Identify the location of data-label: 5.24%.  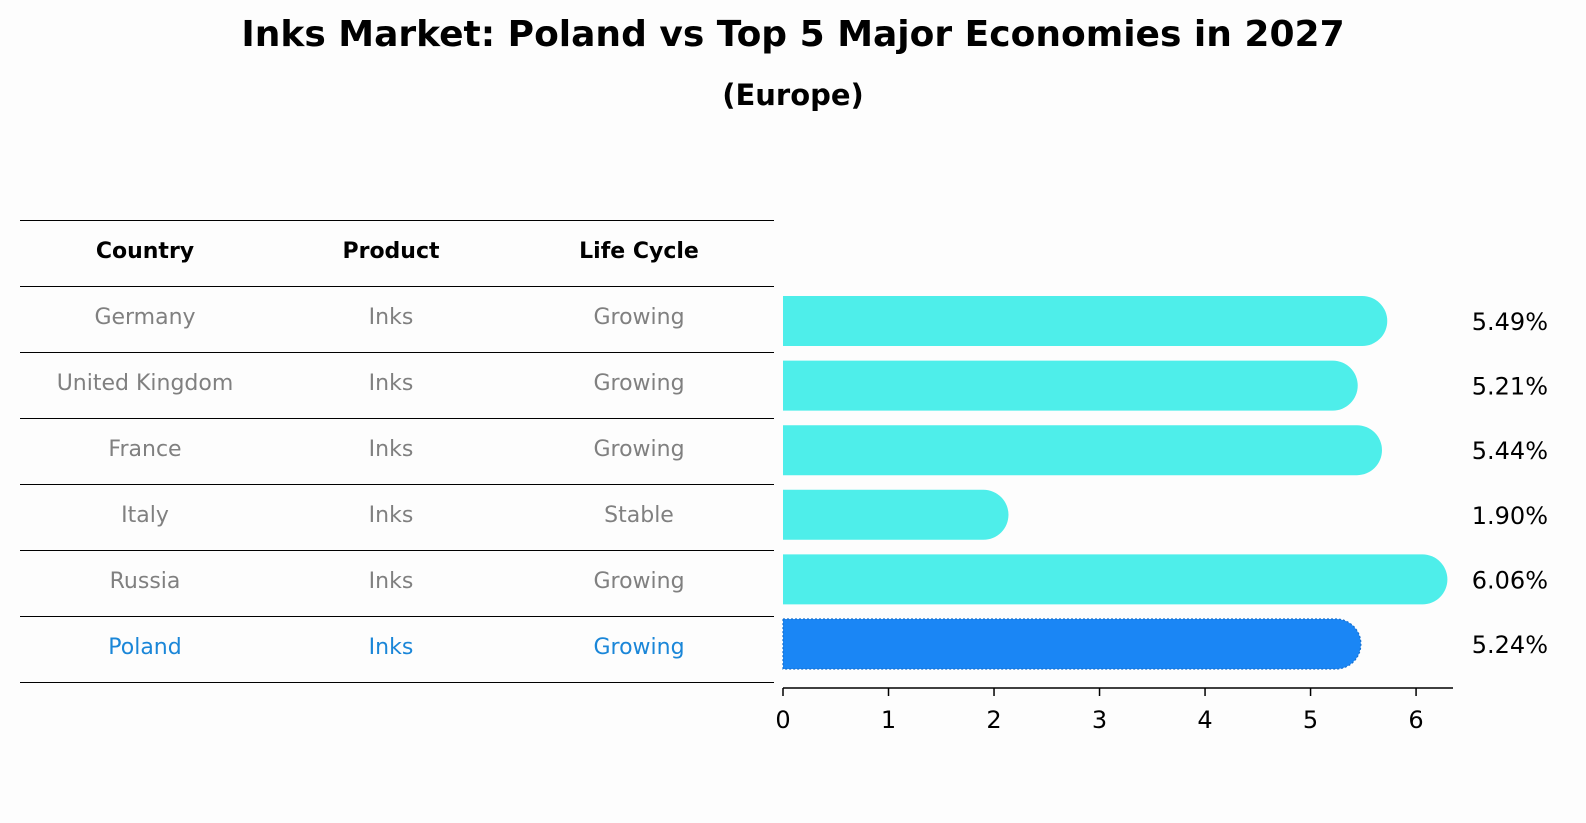
(1510, 645).